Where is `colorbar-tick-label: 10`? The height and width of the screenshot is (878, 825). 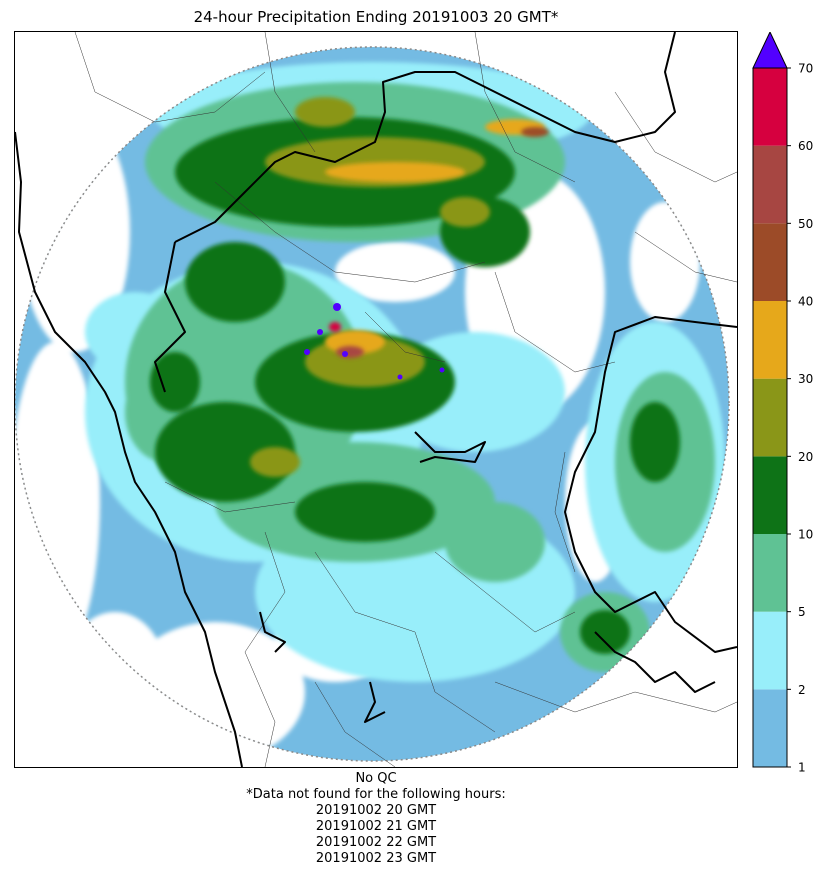
colorbar-tick-label: 10 is located at coordinates (805, 535).